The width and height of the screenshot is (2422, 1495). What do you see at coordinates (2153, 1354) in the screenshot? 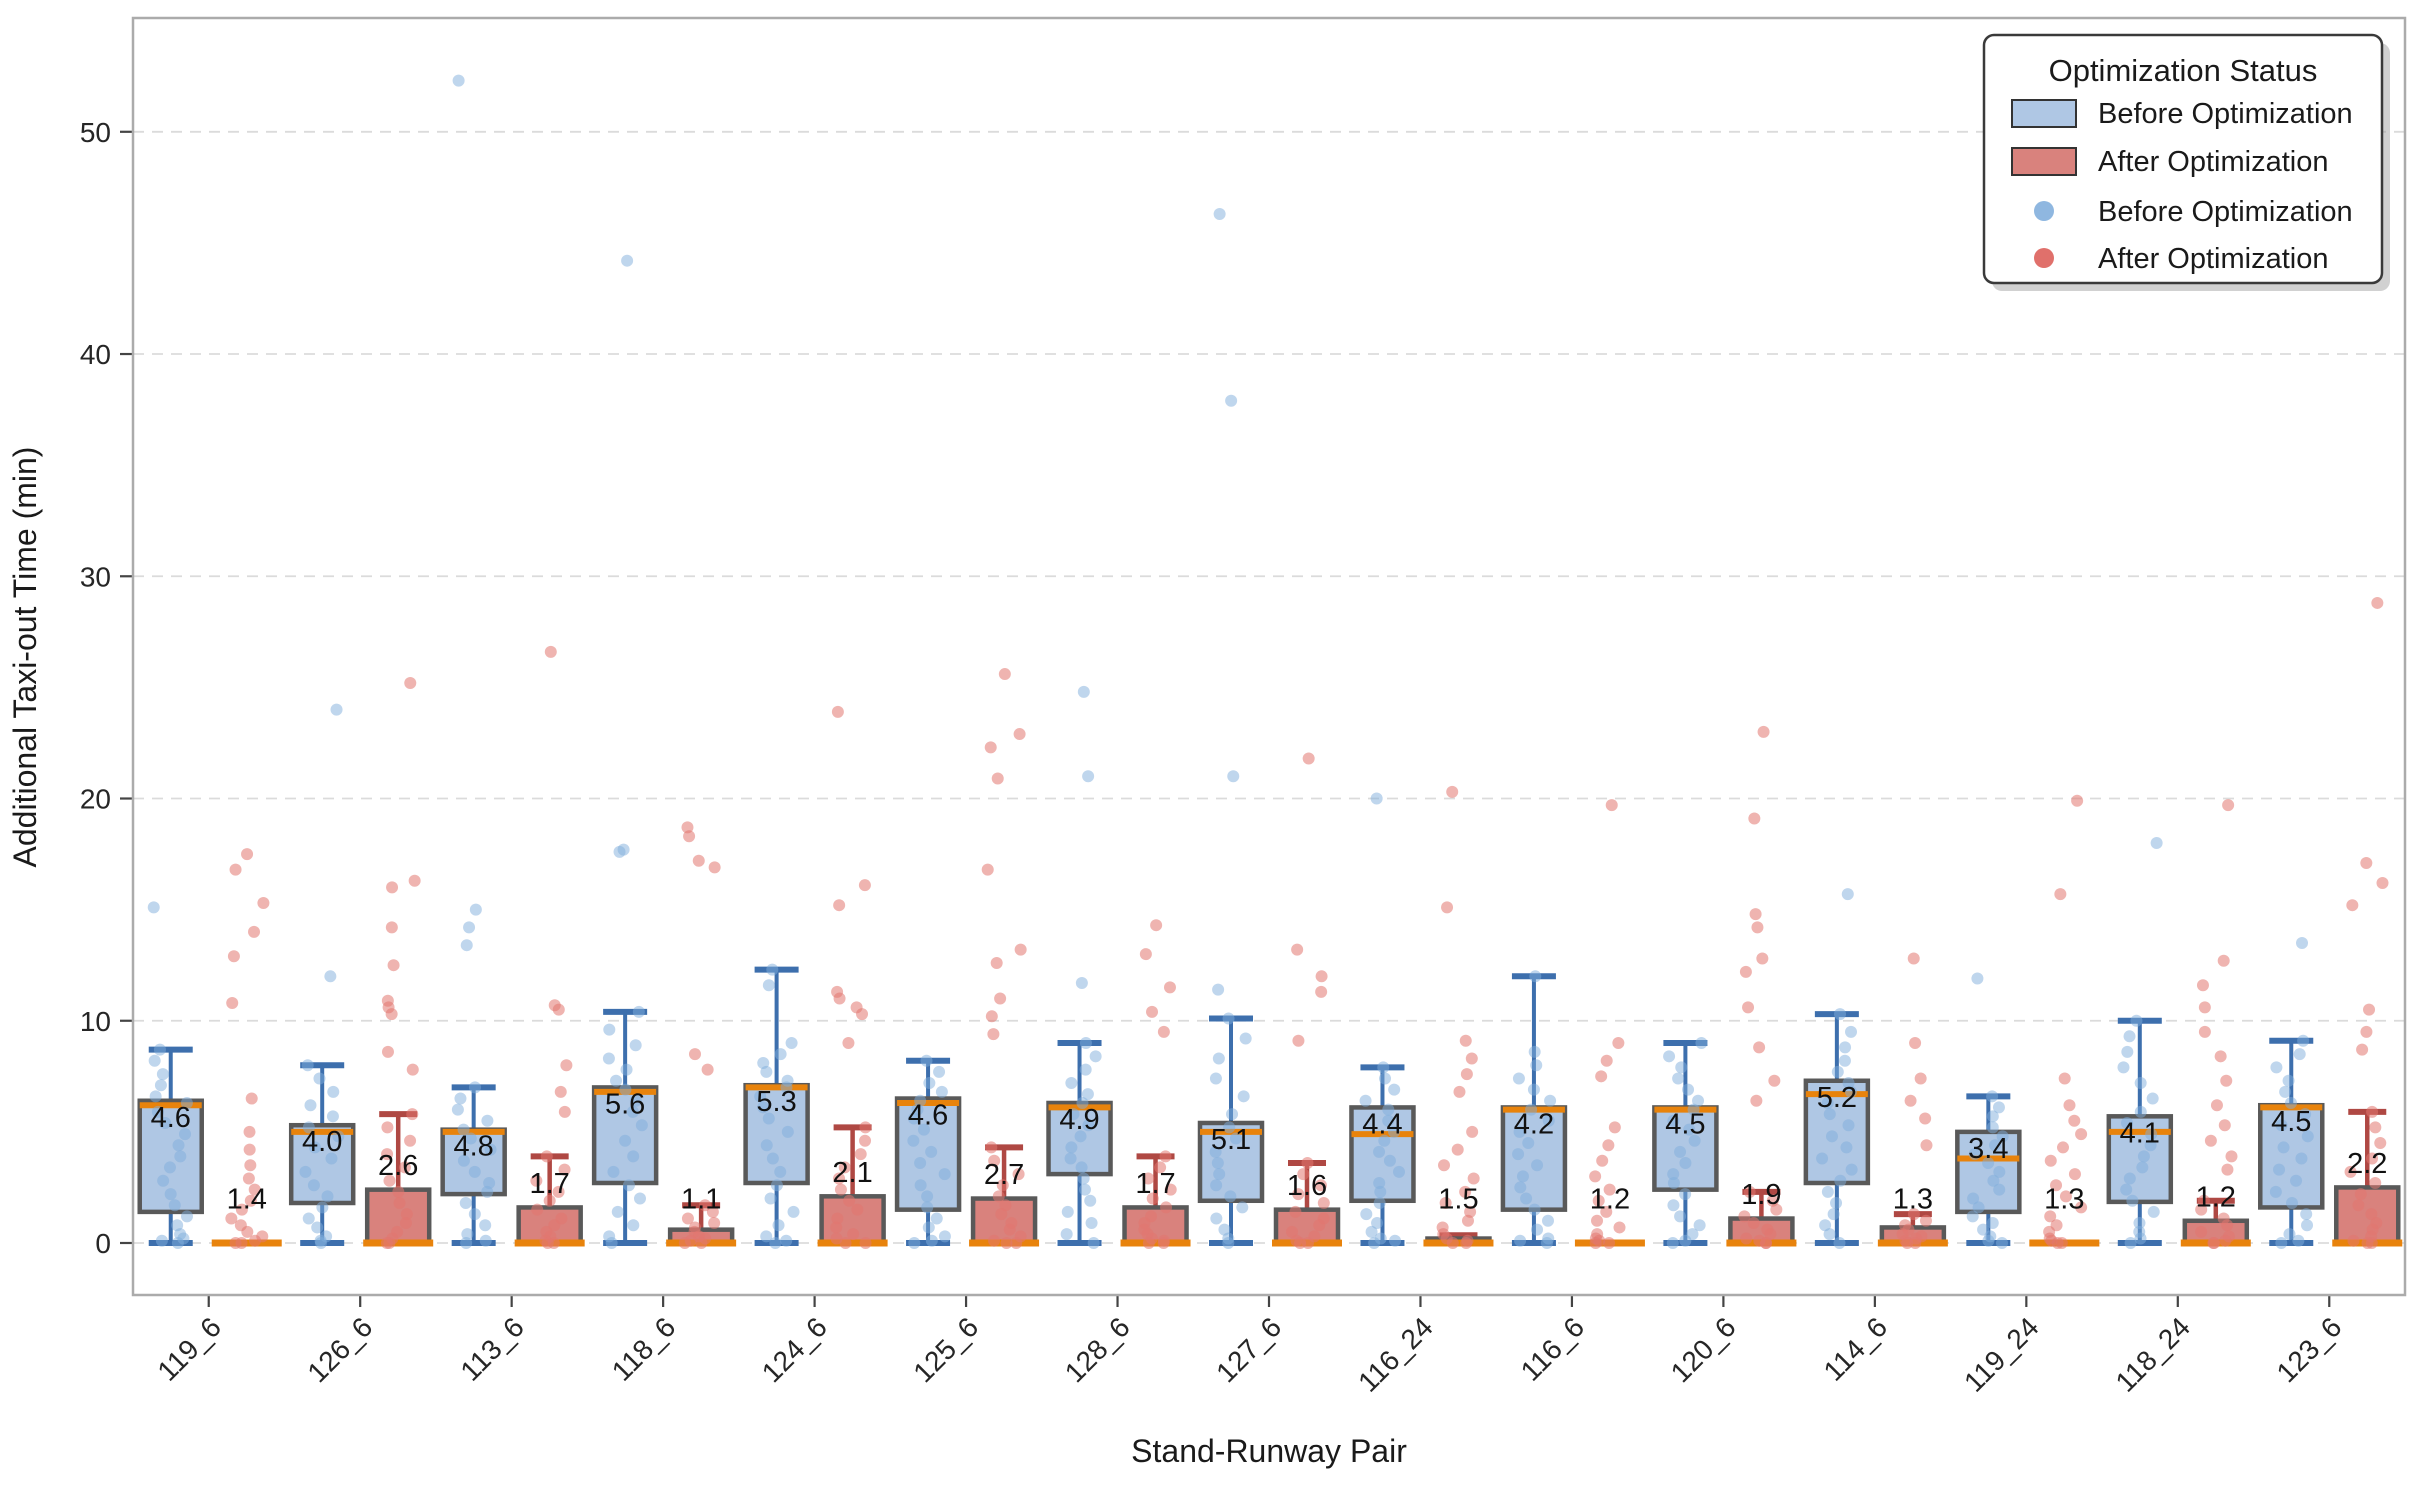
I see `x-tick-label: 118_24` at bounding box center [2153, 1354].